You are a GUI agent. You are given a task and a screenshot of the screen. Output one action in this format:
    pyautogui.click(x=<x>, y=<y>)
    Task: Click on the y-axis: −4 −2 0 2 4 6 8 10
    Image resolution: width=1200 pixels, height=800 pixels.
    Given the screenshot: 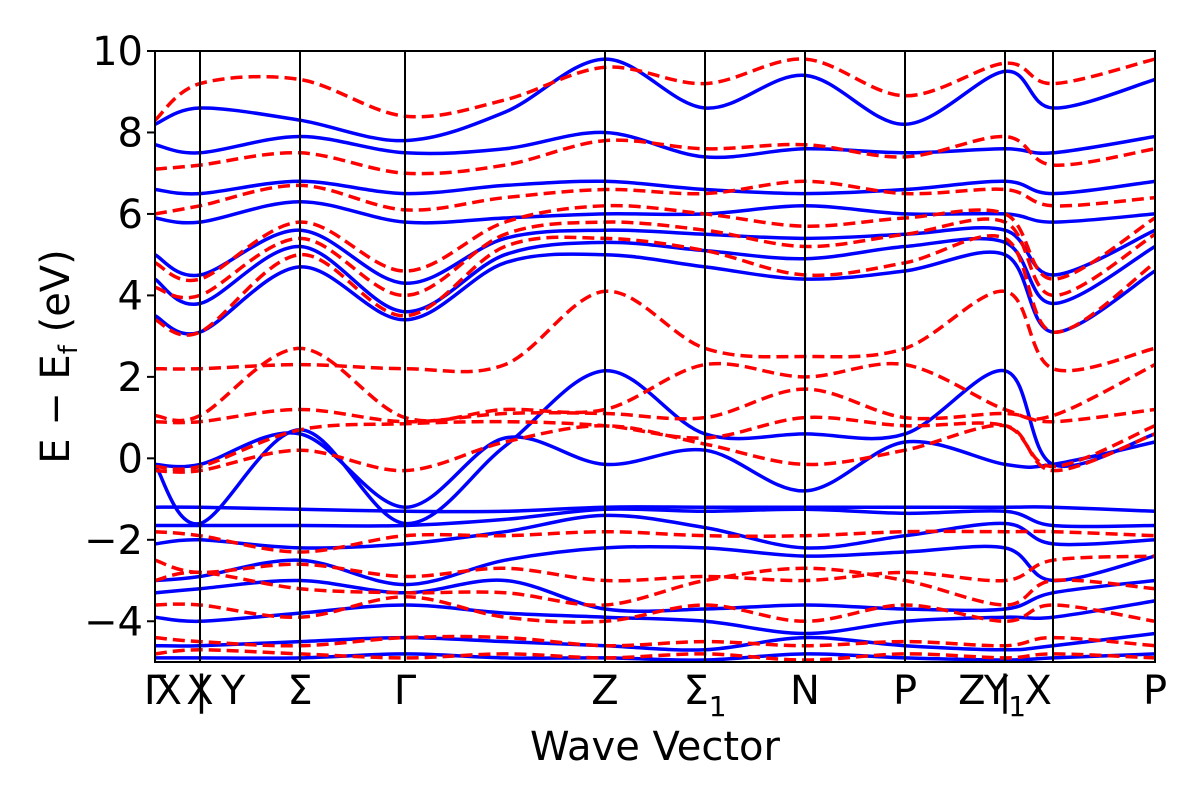 What is the action you would take?
    pyautogui.click(x=119, y=337)
    